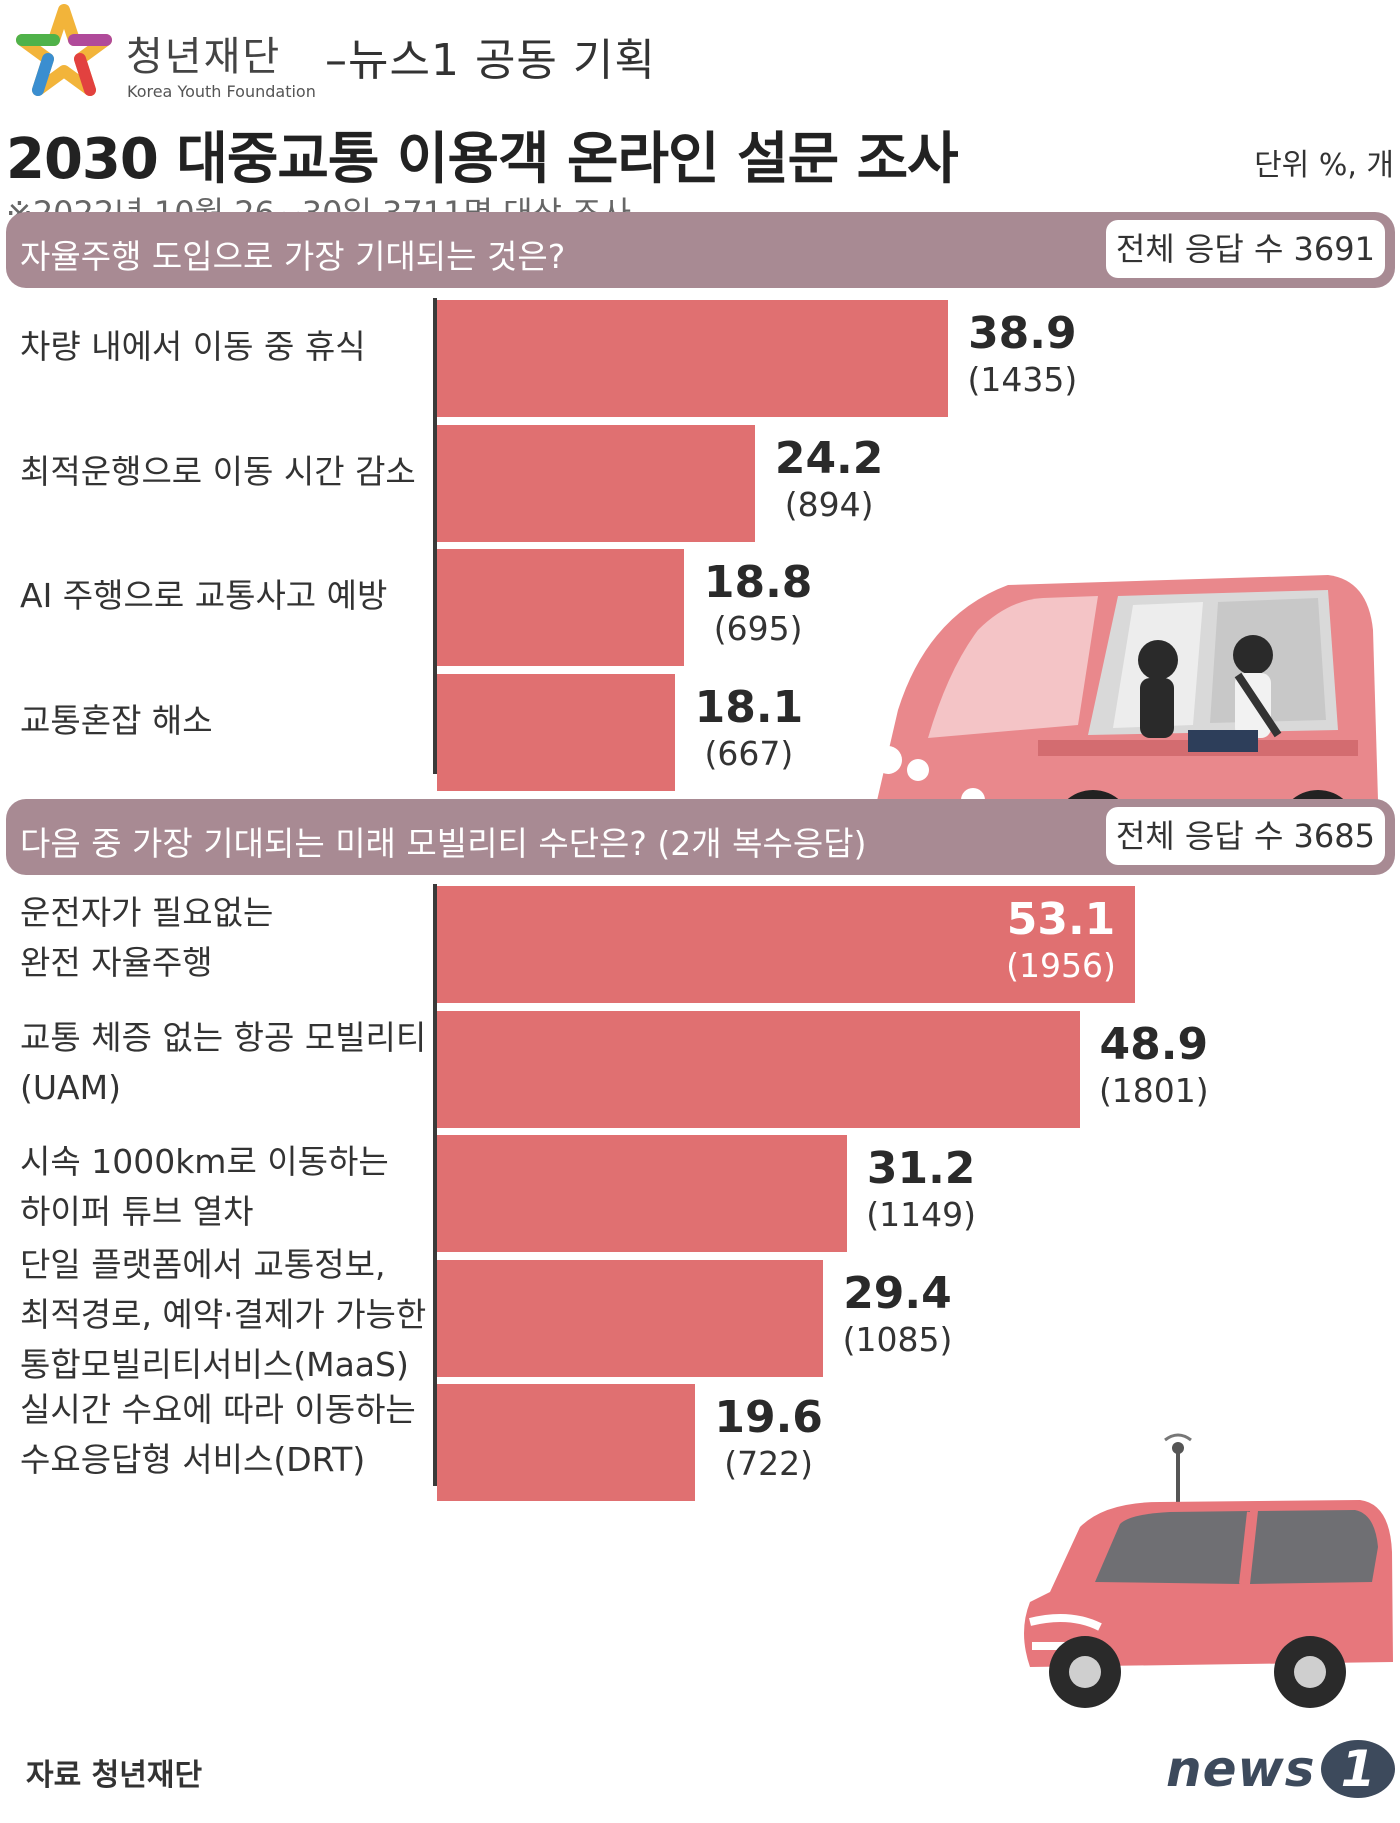 The width and height of the screenshot is (1400, 1823). What do you see at coordinates (897, 1339) in the screenshot?
I see `chart-2-count-label: (1085)` at bounding box center [897, 1339].